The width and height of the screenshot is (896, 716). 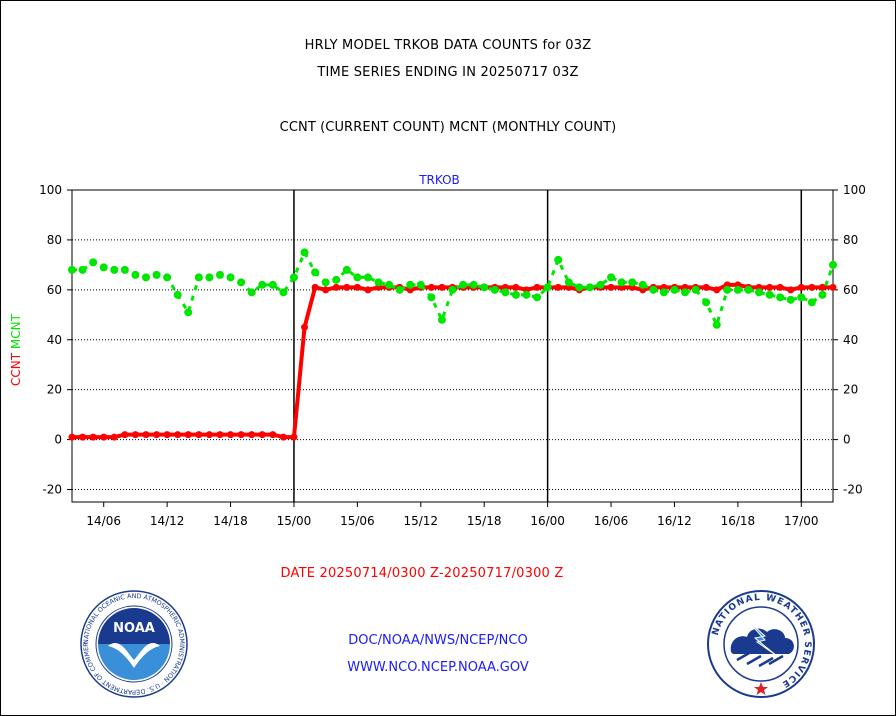 What do you see at coordinates (801, 521) in the screenshot?
I see `x-tick-label: 17/00` at bounding box center [801, 521].